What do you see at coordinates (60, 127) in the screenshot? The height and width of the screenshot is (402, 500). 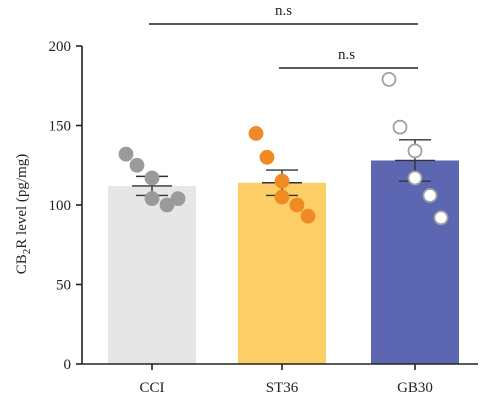 I see `y-tick-label: 150` at bounding box center [60, 127].